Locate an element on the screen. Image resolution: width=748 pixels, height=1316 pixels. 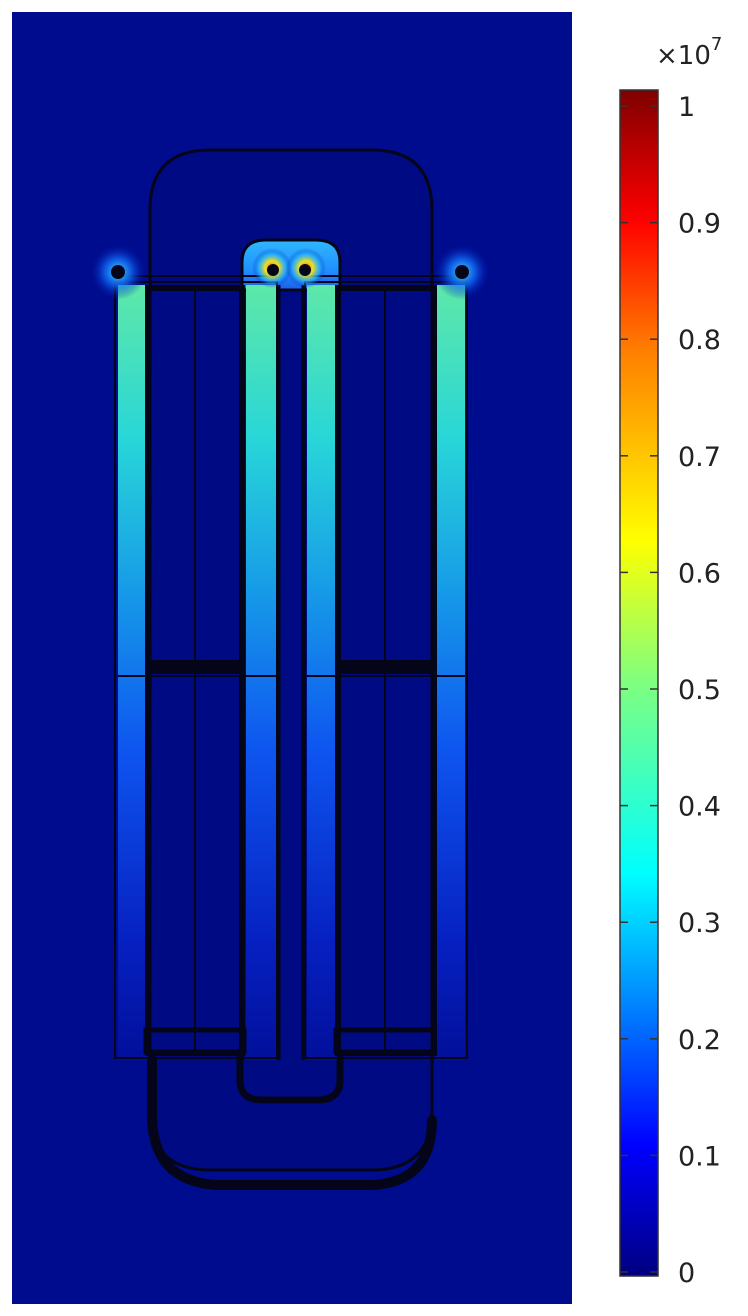
colorbar-multiplier: ×10⁷ is located at coordinates (689, 52).